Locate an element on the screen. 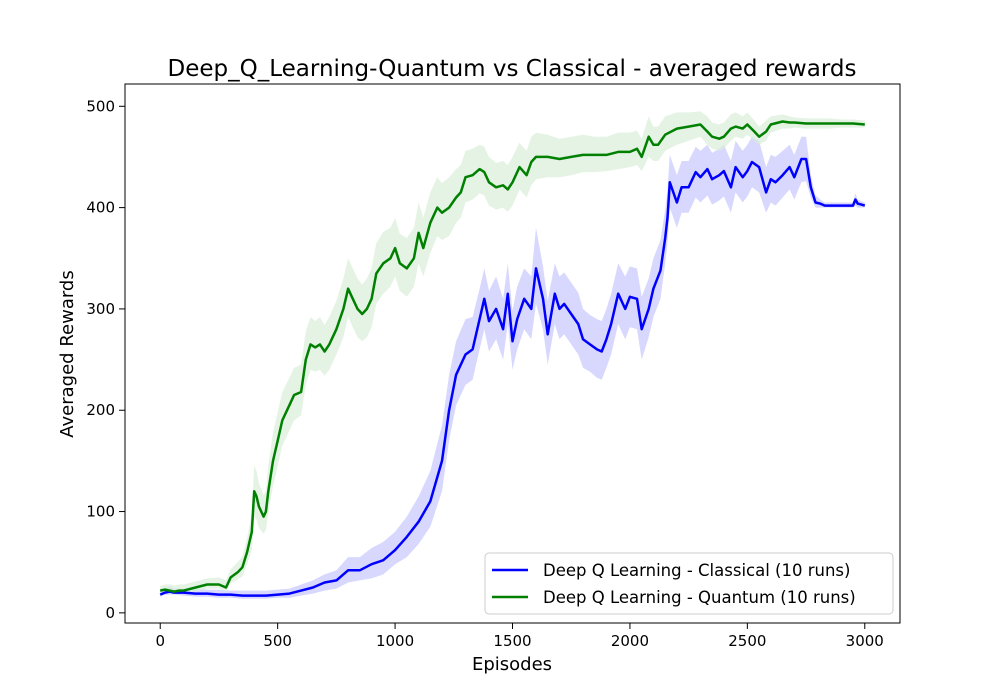 The height and width of the screenshot is (700, 1000). y-tick-label-0: 0 is located at coordinates (110, 613).